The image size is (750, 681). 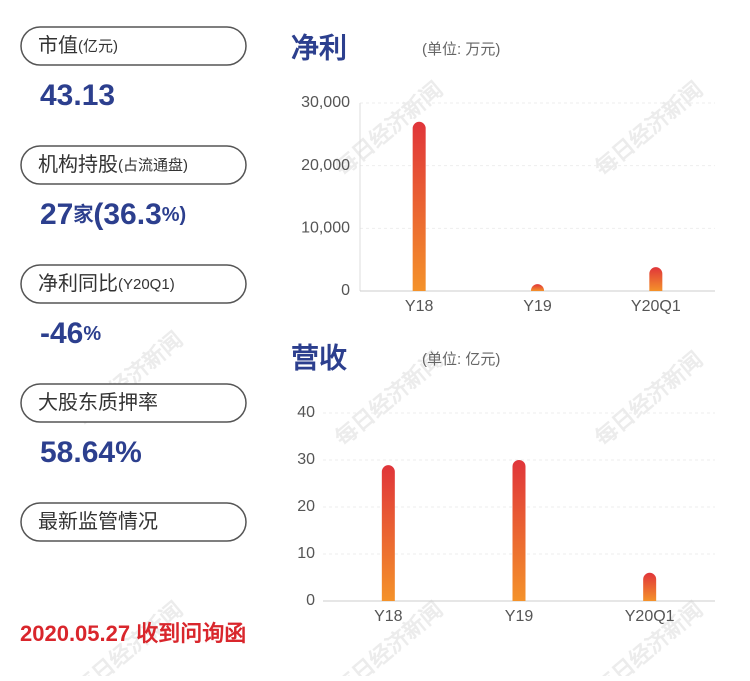 I want to click on pill-label: 最新监管情况, so click(x=98, y=521).